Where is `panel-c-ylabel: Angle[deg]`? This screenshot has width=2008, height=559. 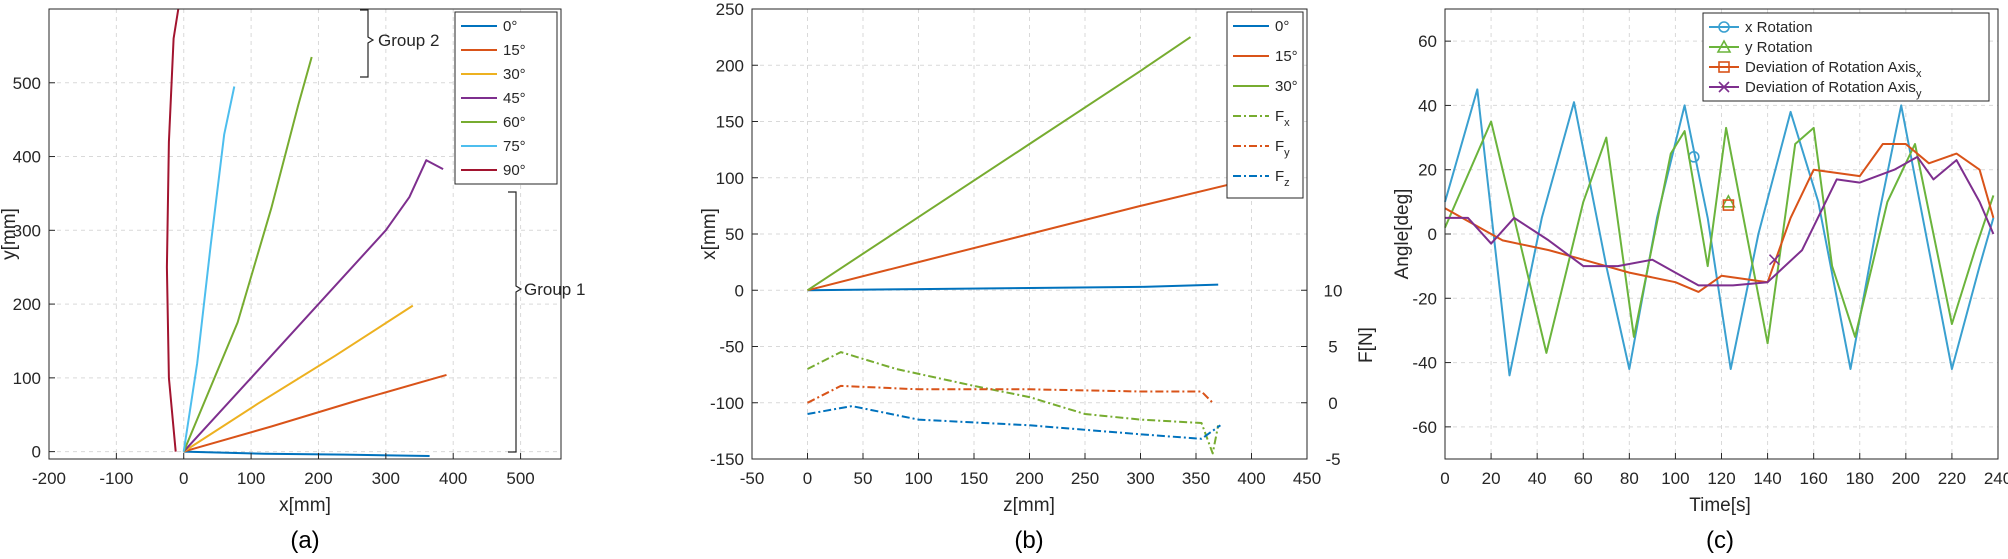 panel-c-ylabel: Angle[deg] is located at coordinates (1402, 234).